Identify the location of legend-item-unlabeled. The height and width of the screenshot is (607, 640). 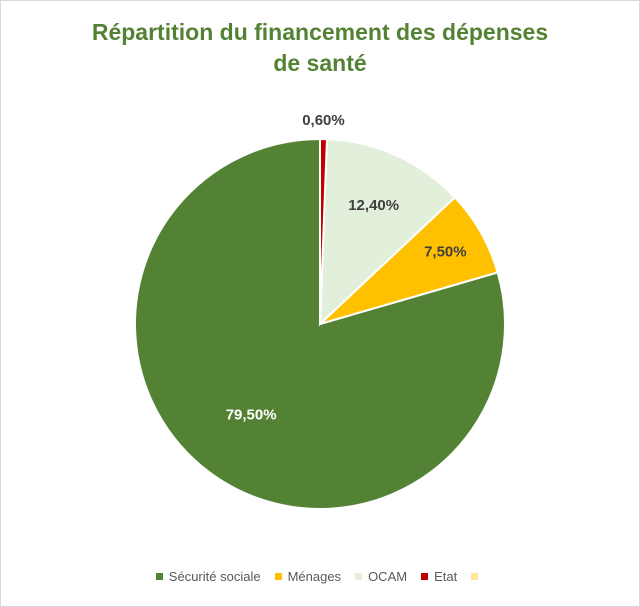
(477, 576).